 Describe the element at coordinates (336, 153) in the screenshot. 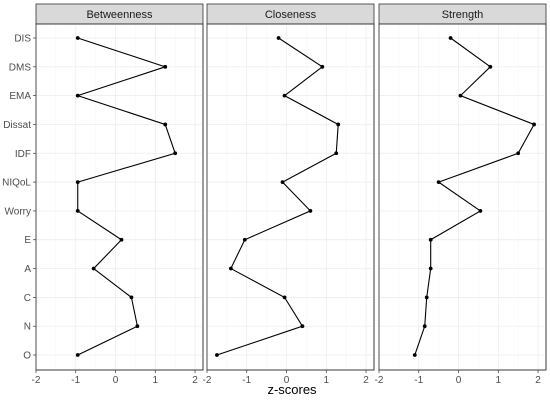

I see `point-closeness-idf` at that location.